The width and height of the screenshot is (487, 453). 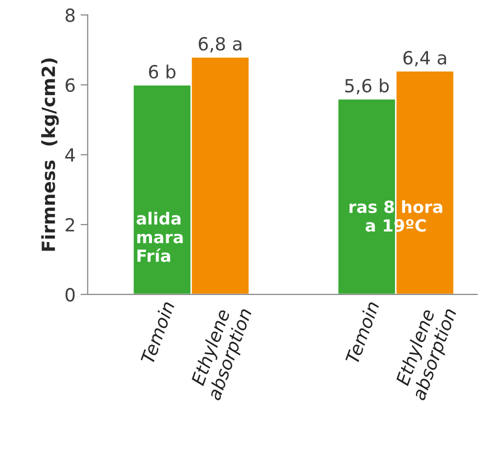 I want to click on y-tick-label: 0, so click(x=70, y=295).